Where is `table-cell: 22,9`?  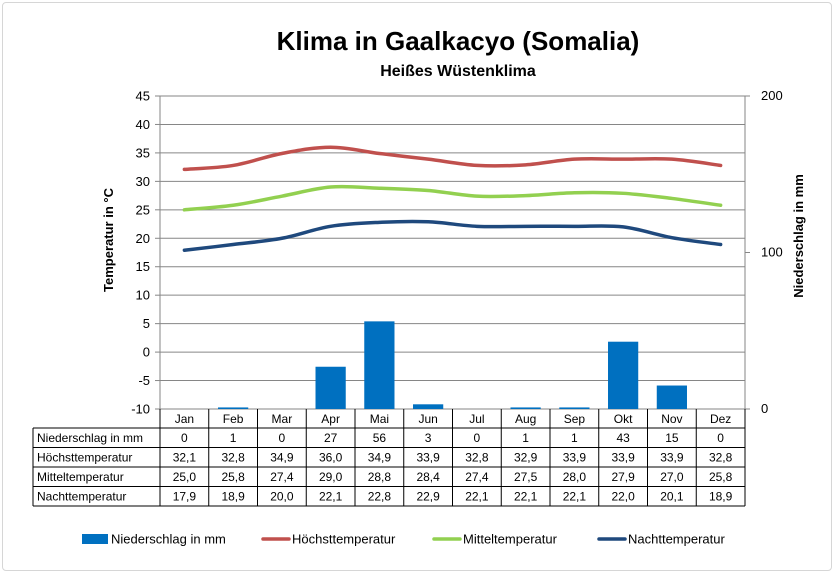
table-cell: 22,9 is located at coordinates (428, 496).